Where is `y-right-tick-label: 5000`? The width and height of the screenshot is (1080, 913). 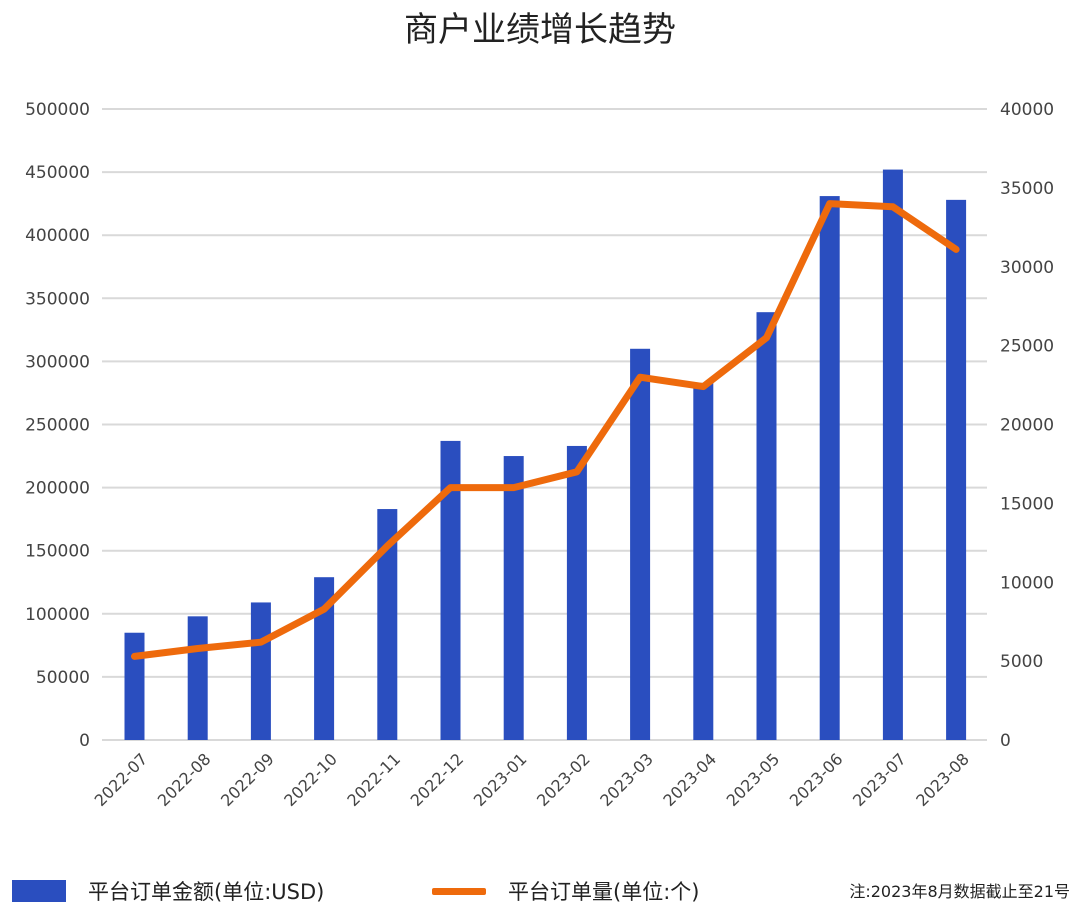 y-right-tick-label: 5000 is located at coordinates (1021, 662).